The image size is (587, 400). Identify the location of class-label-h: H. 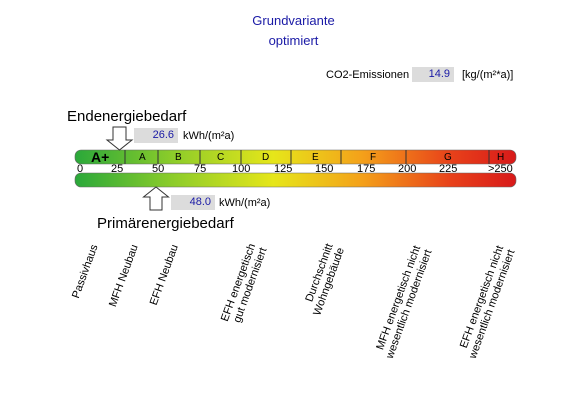
(501, 157).